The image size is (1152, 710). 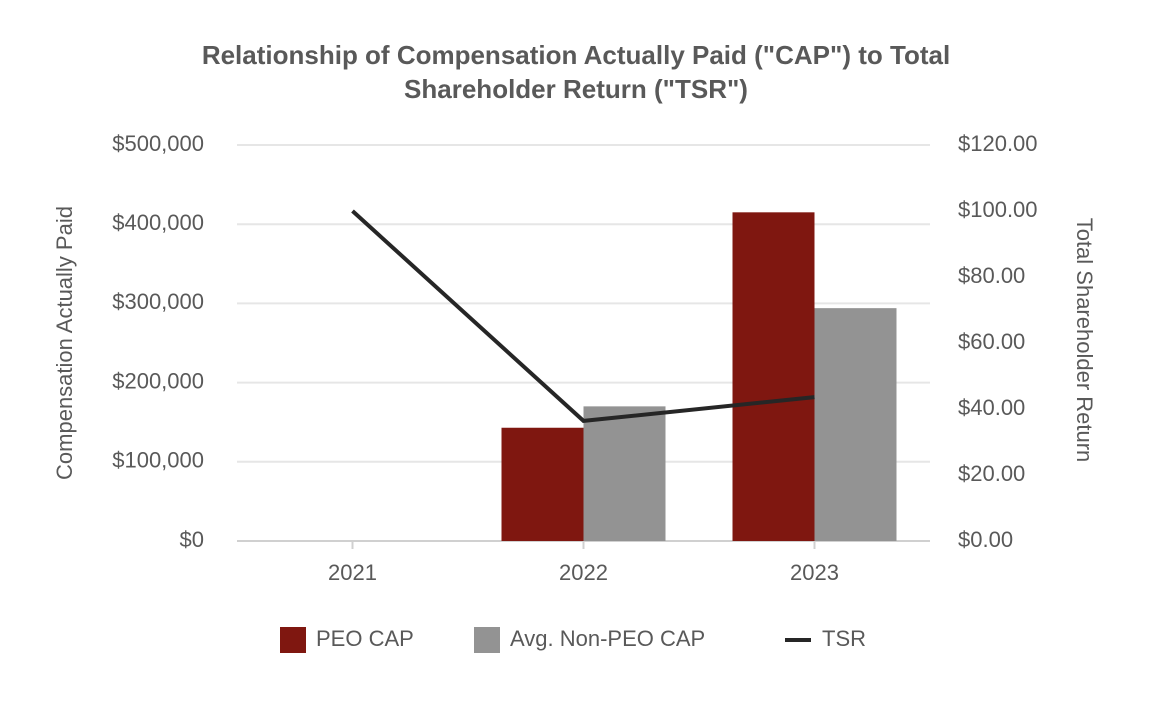 I want to click on y-tick-label: $300,000, so click(x=158, y=301).